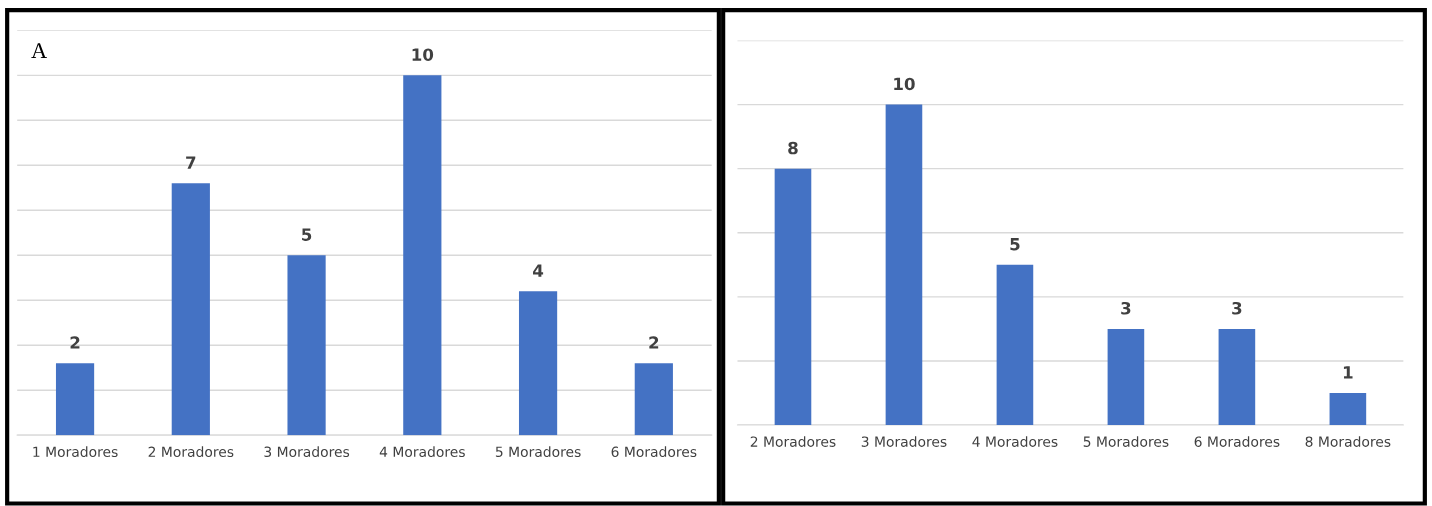 This screenshot has width=1432, height=506. Describe the element at coordinates (538, 270) in the screenshot. I see `data-label: 4` at that location.